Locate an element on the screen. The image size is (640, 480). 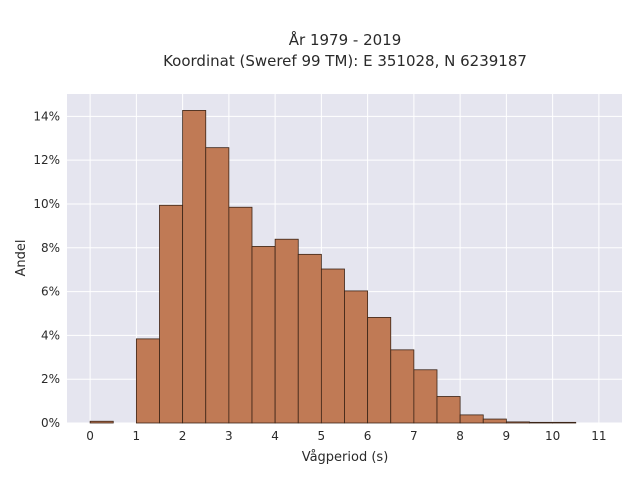
y-tick-label: 6% is located at coordinates (50, 292).